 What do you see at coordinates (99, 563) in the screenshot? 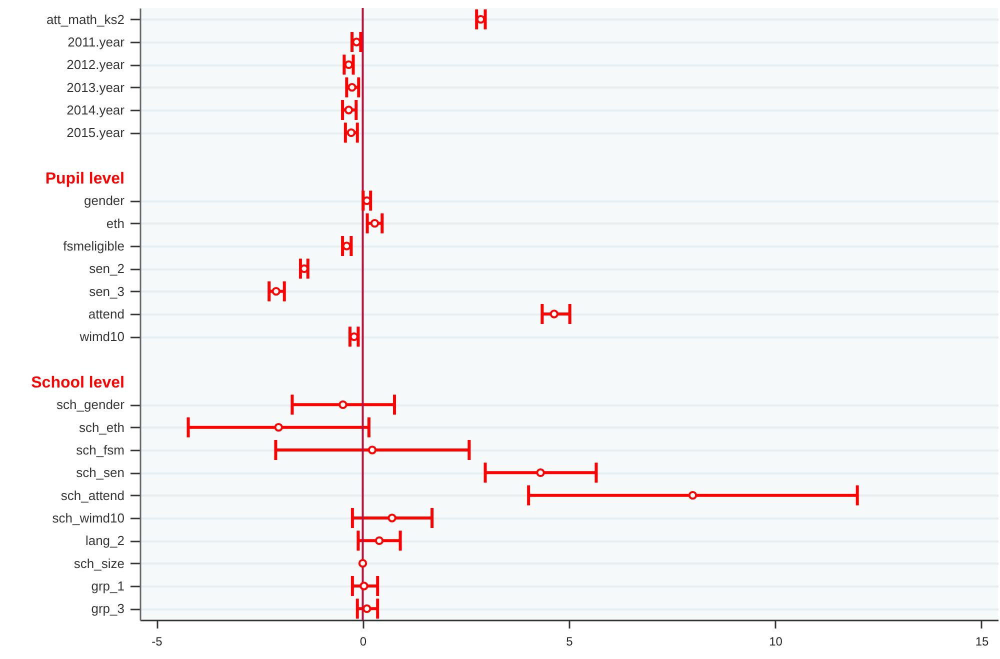
I see `y-tick-label: sch_size` at bounding box center [99, 563].